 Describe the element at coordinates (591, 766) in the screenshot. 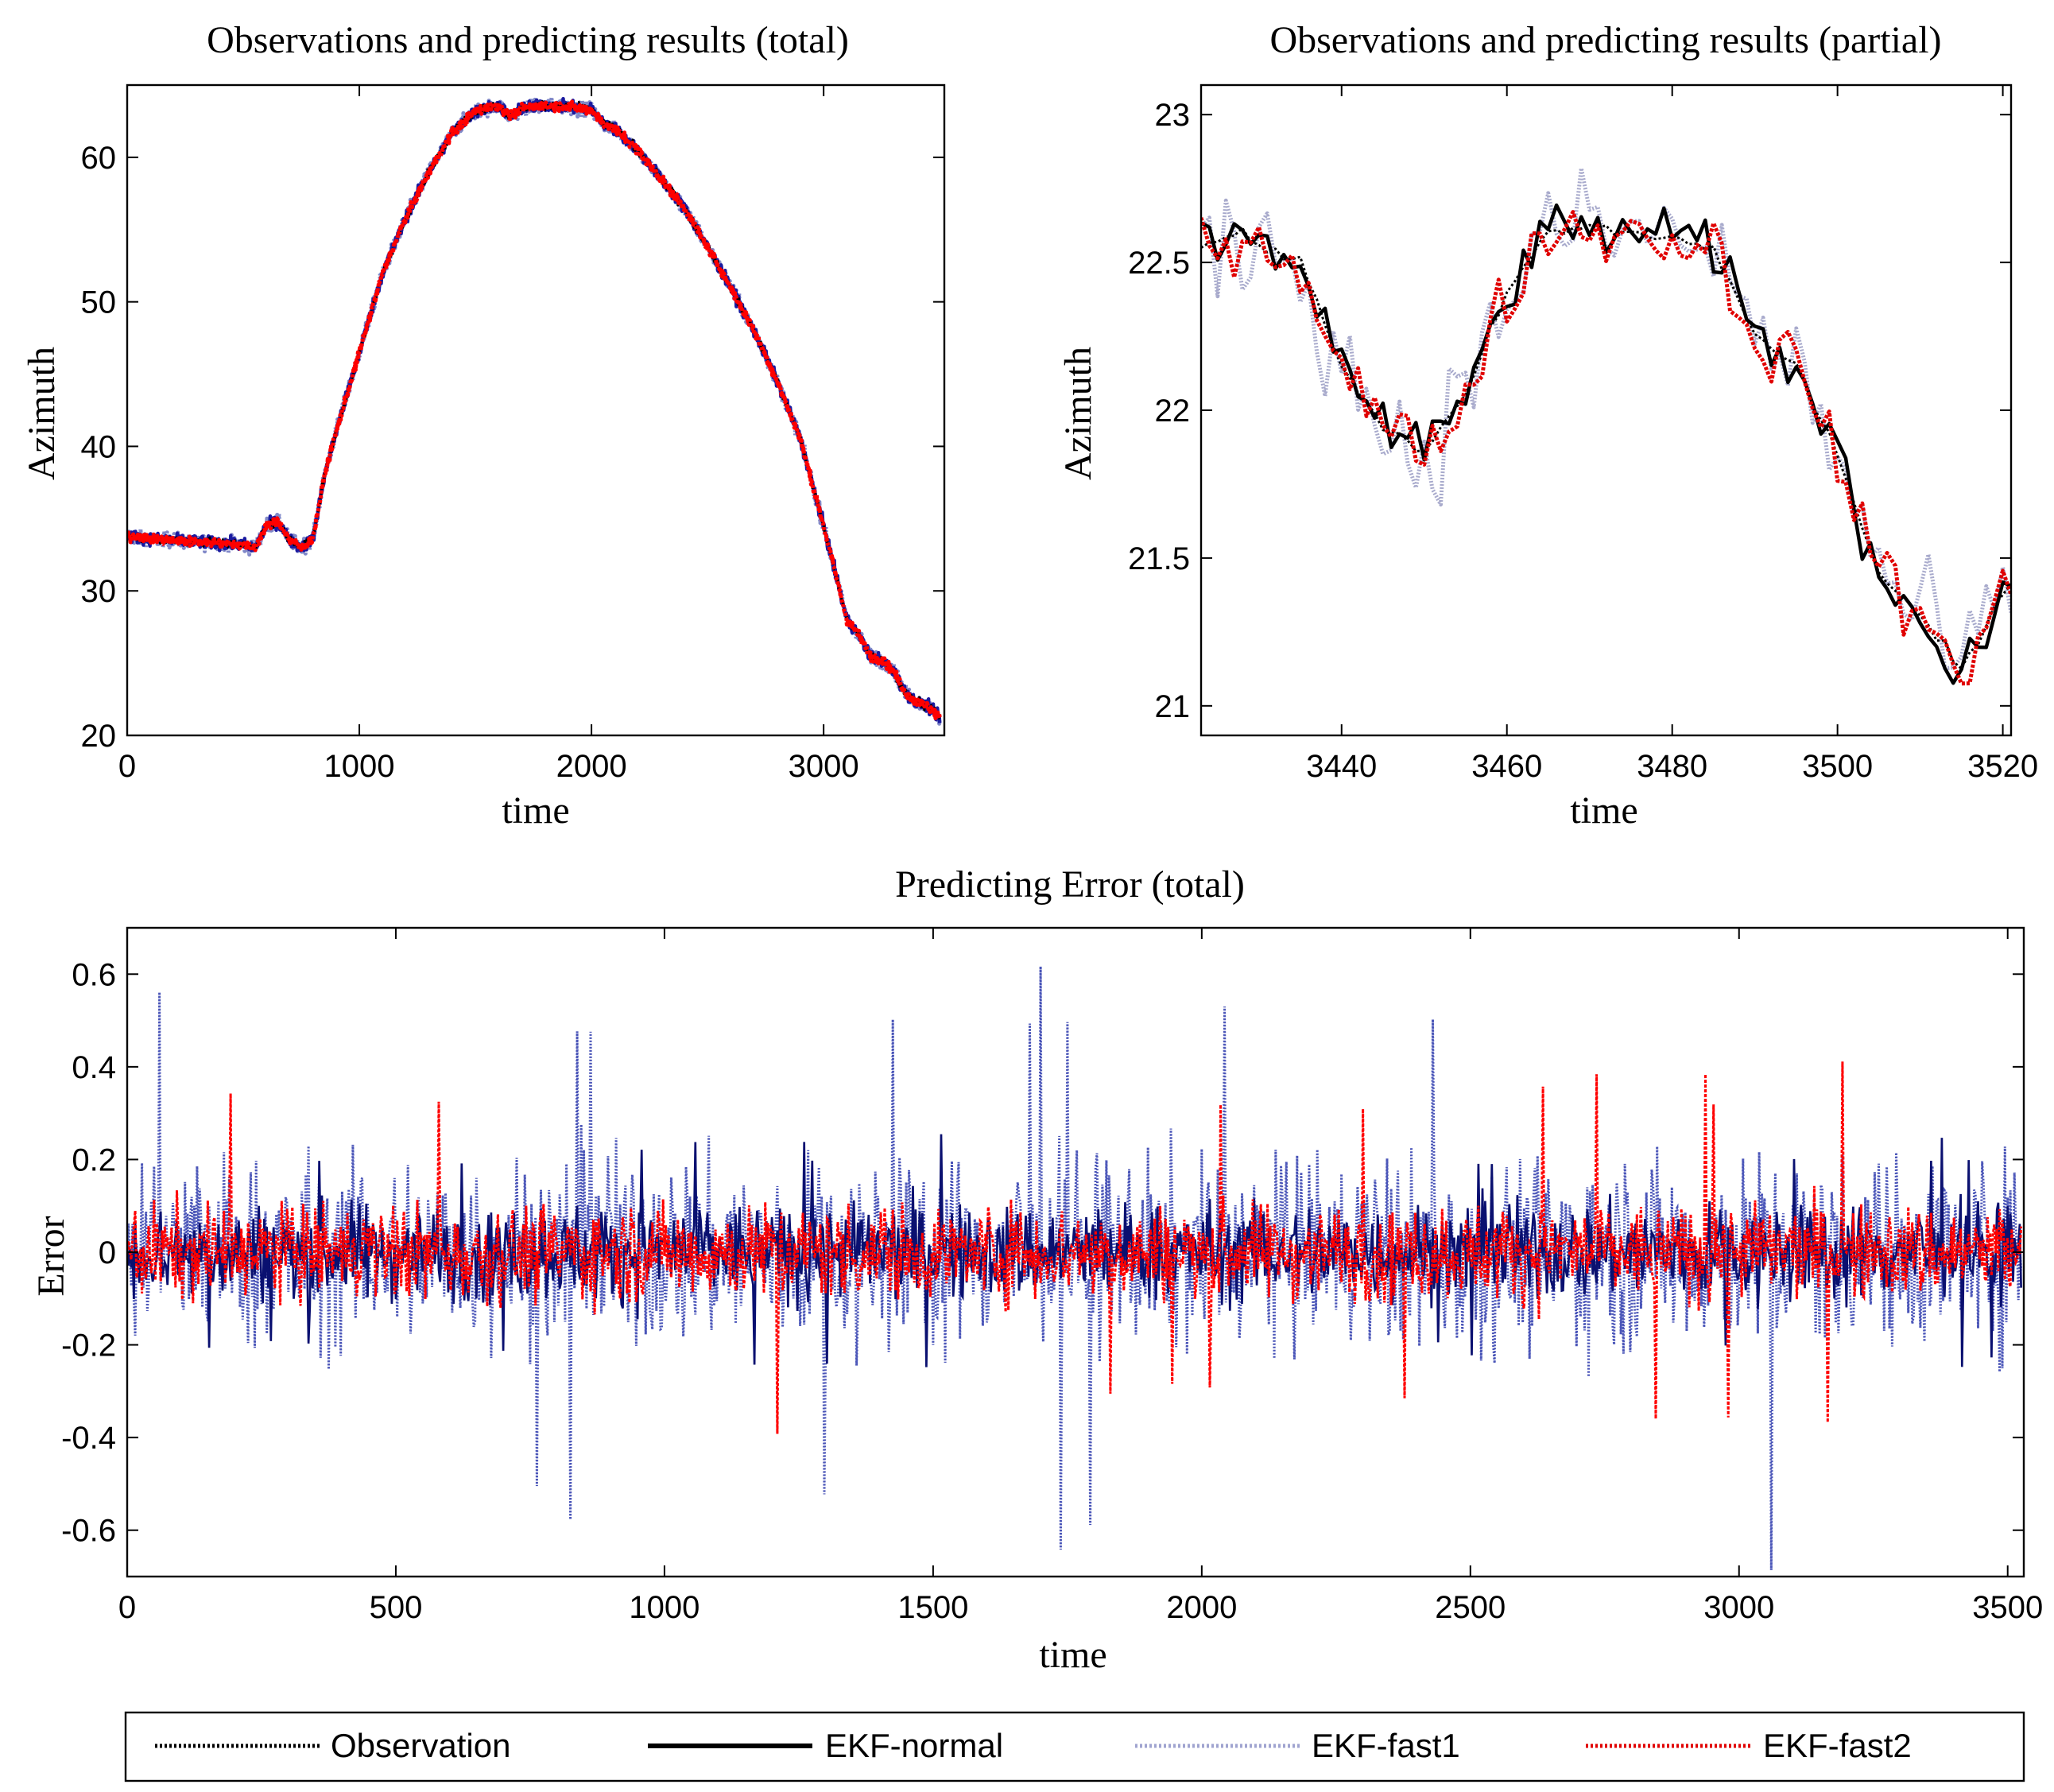

I see `x-tick-label-total-2000: 2000` at that location.